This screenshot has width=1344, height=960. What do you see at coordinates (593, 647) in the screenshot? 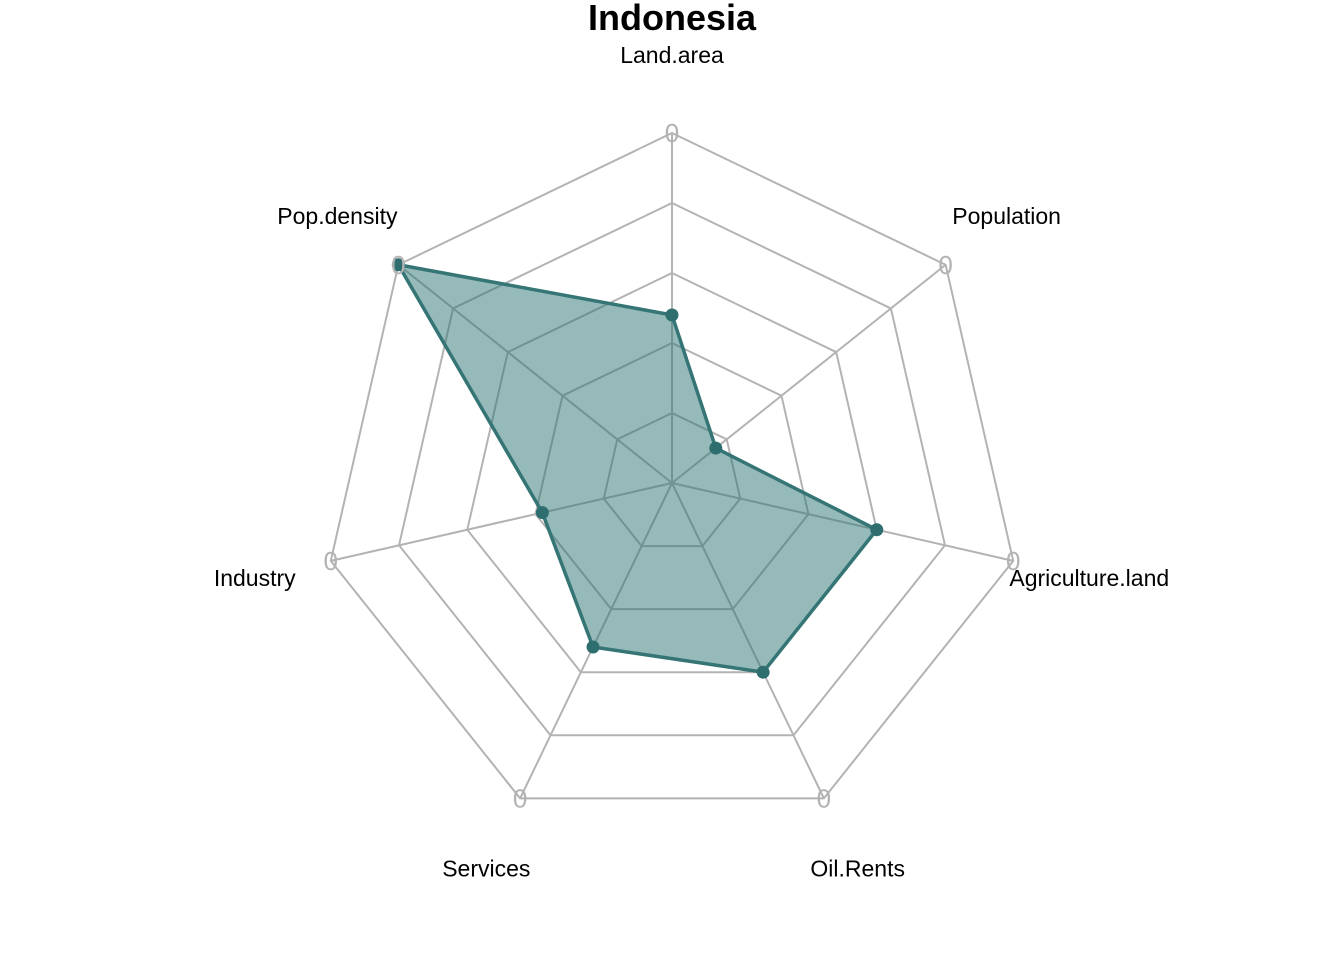
I see `data-point-services` at bounding box center [593, 647].